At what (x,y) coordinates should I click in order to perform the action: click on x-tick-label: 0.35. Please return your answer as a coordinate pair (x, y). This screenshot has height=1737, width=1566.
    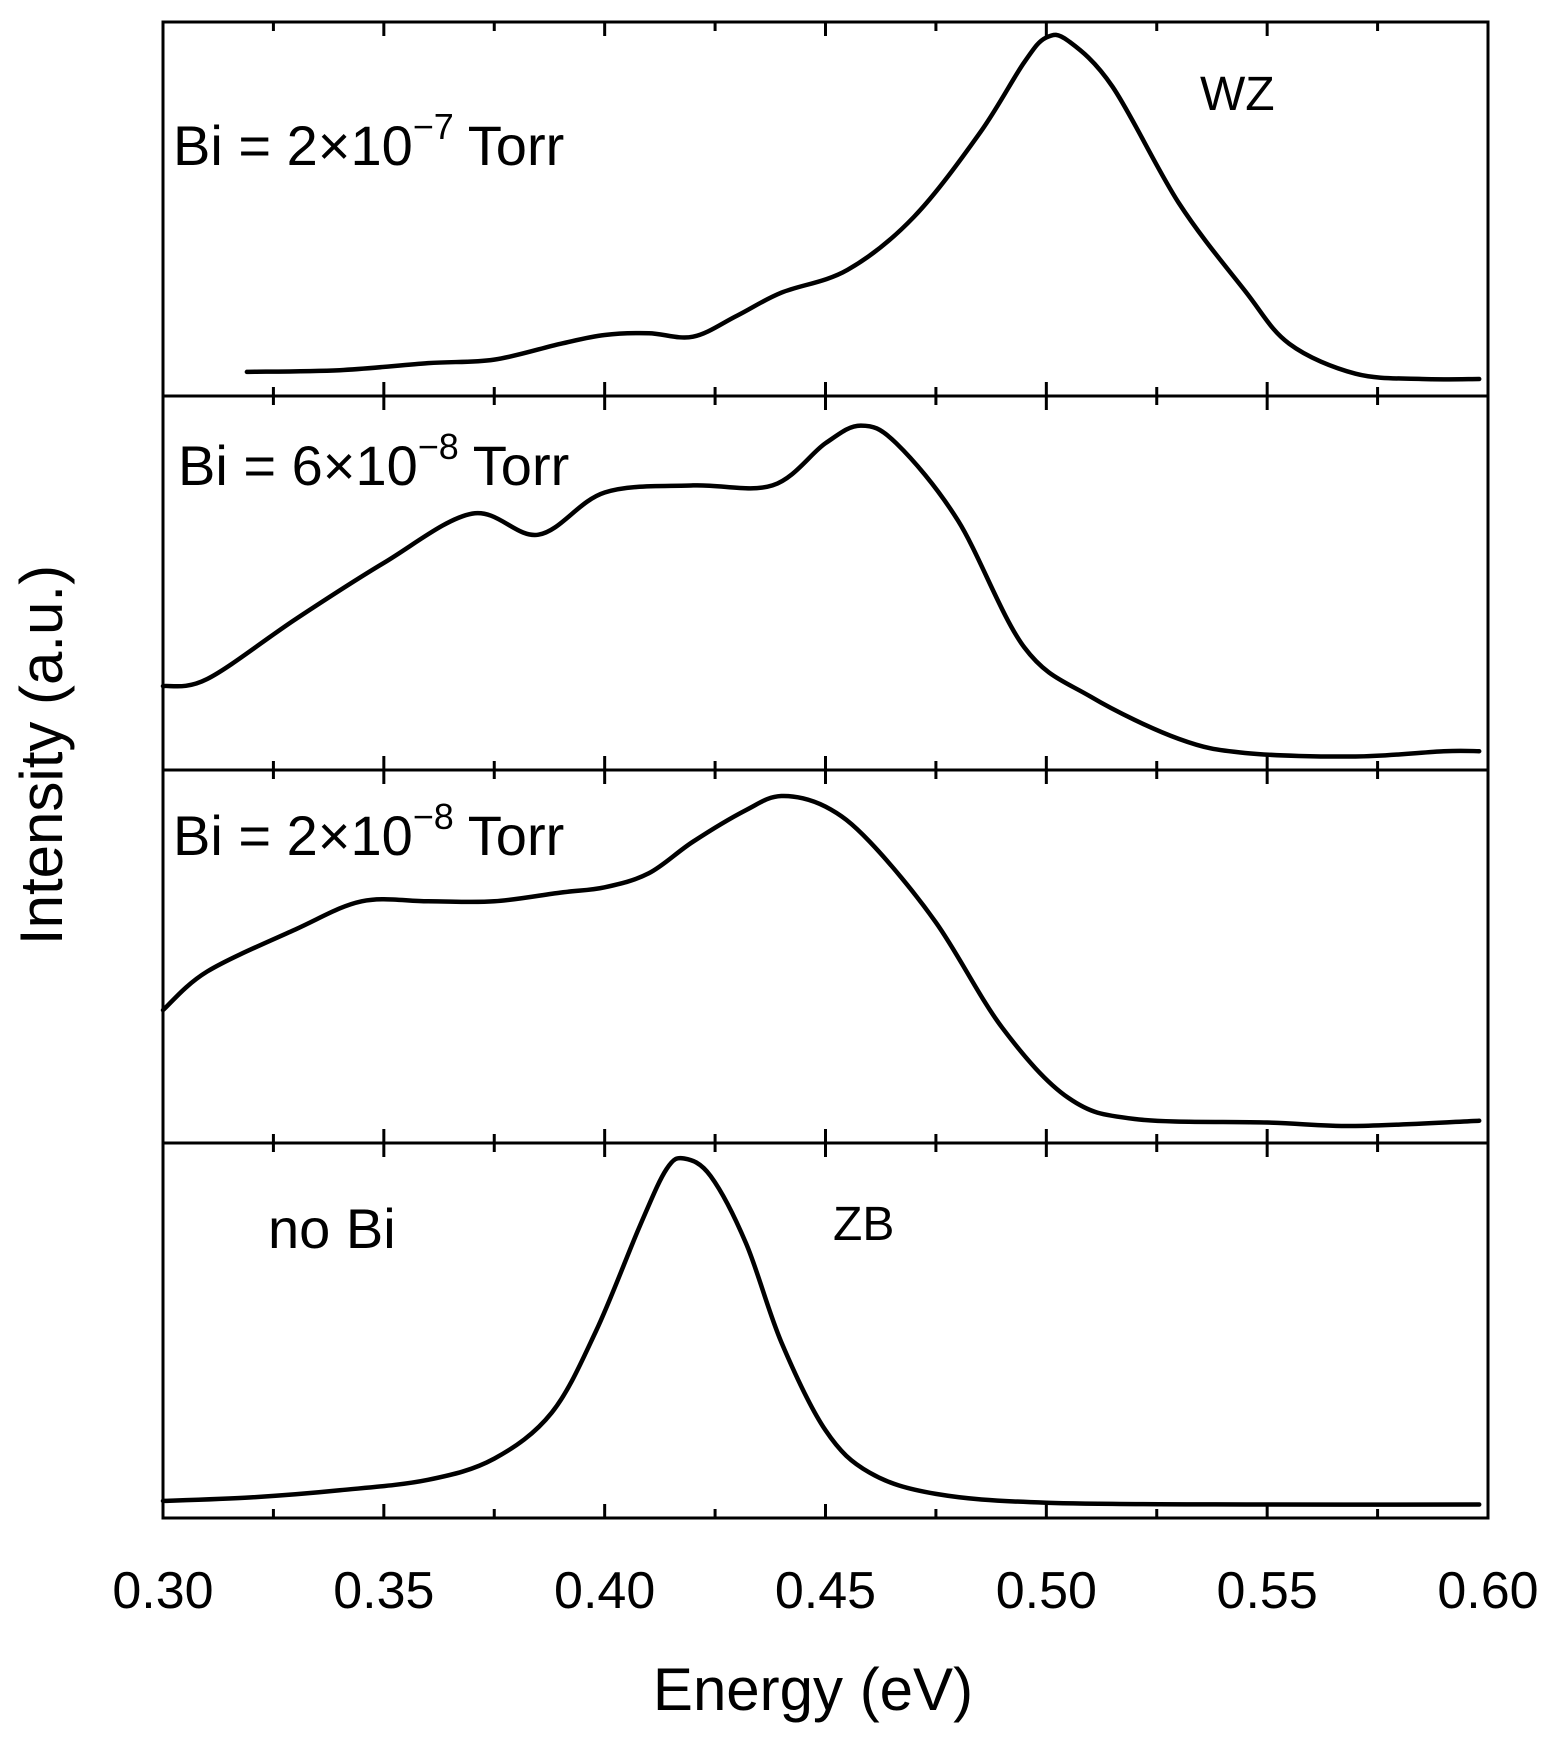
    Looking at the image, I should click on (383, 1591).